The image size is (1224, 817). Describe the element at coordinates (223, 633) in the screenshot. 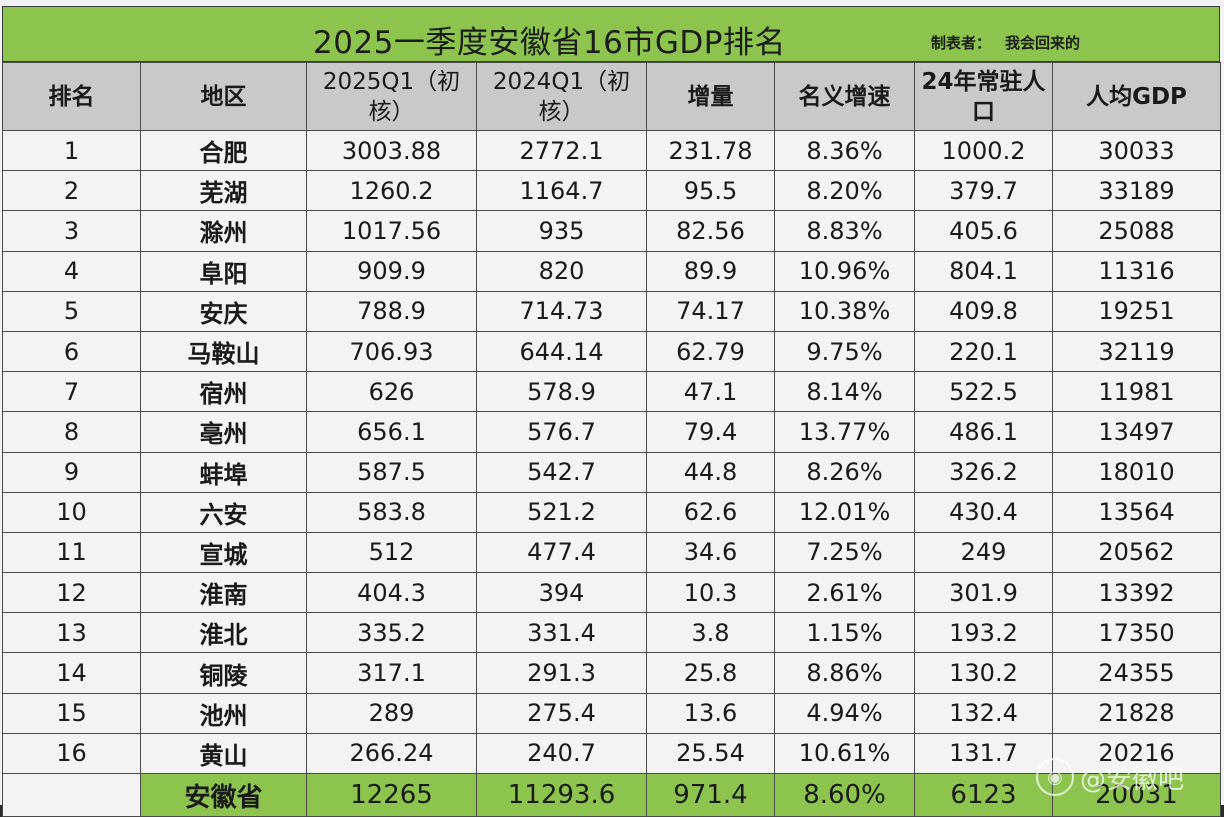

I see `cell-region: 淮北` at that location.